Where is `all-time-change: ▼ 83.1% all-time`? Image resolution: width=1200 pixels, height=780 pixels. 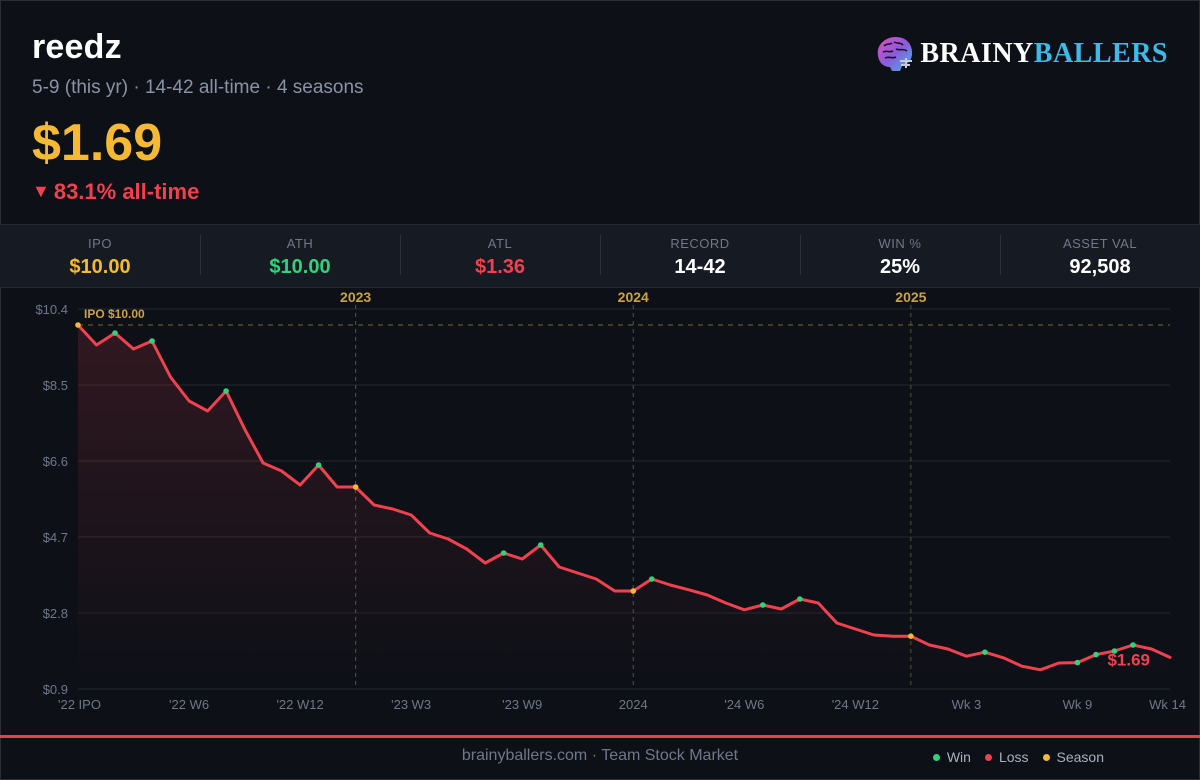 all-time-change: ▼ 83.1% all-time is located at coordinates (198, 192).